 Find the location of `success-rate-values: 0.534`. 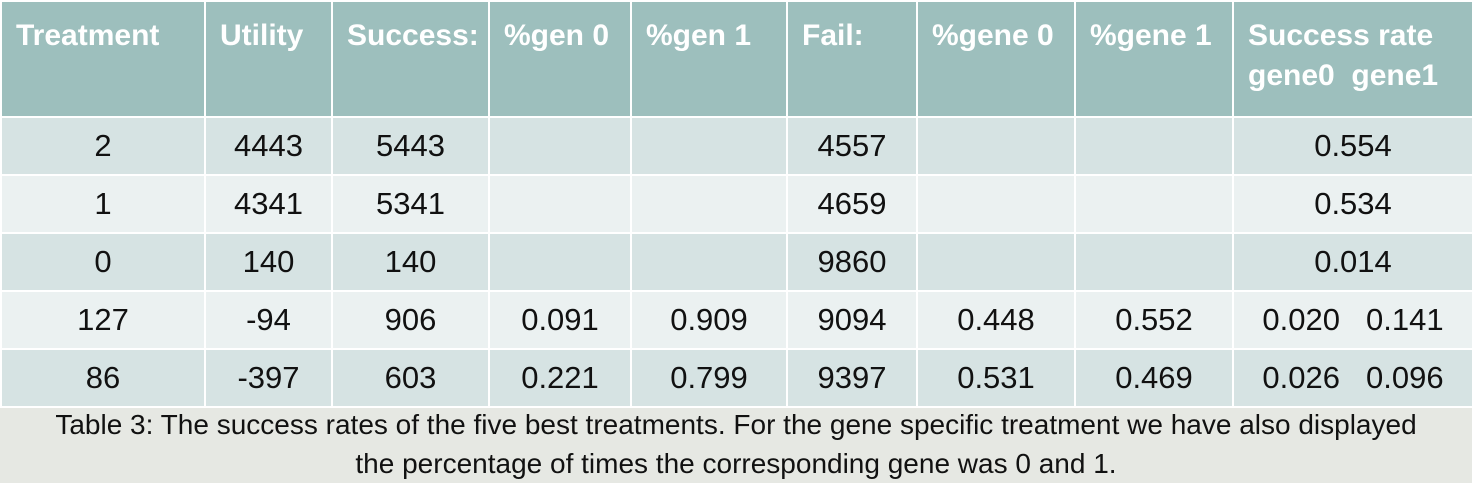

success-rate-values: 0.534 is located at coordinates (1353, 204).